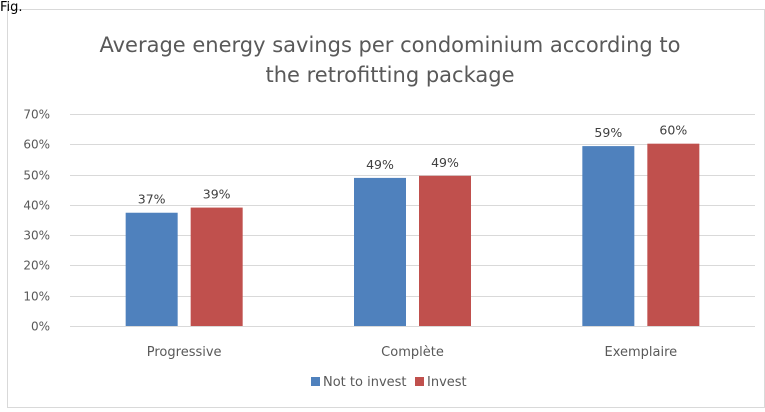  Describe the element at coordinates (365, 382) in the screenshot. I see `legend-label: Not to invest` at that location.